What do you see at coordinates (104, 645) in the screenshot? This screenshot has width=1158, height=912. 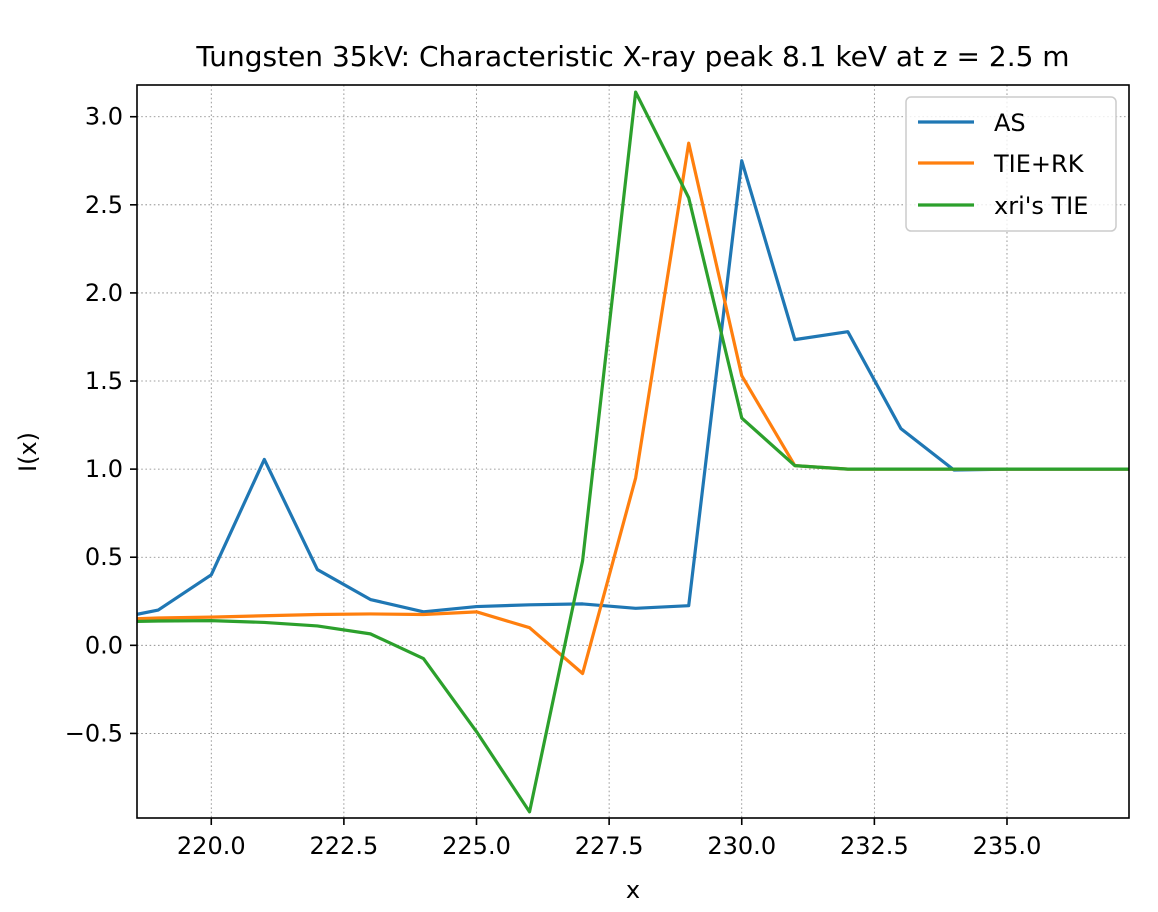 I see `y-tick-label: 0.0` at bounding box center [104, 645].